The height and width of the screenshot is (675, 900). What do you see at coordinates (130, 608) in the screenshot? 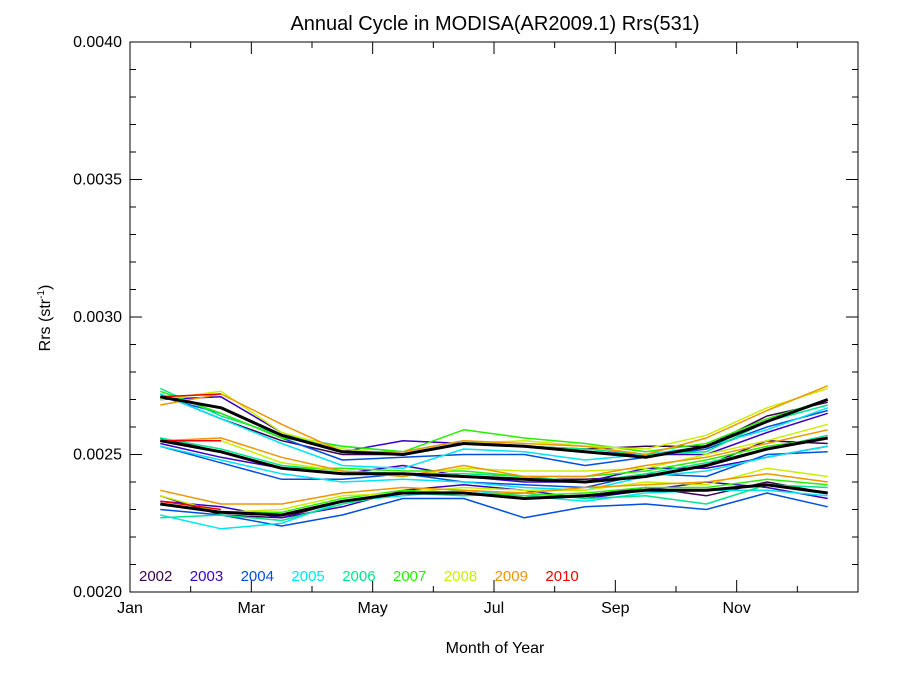
I see `x-tick-label: Jan` at bounding box center [130, 608].